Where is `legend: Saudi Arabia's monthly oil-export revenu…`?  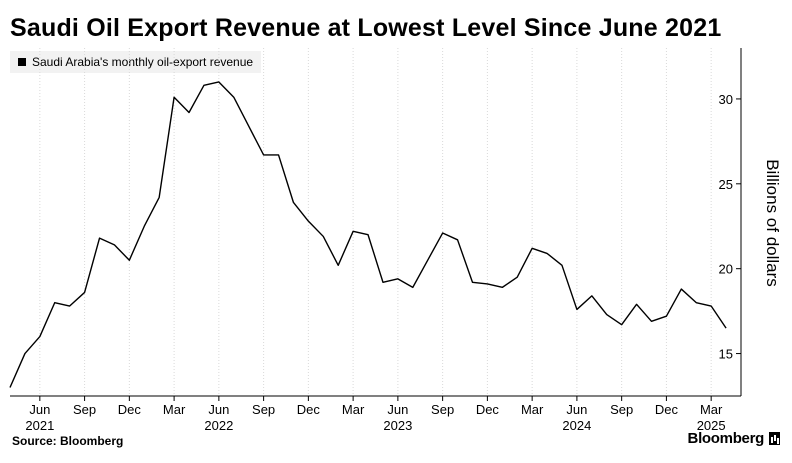
legend: Saudi Arabia's monthly oil-export revenu… is located at coordinates (136, 62).